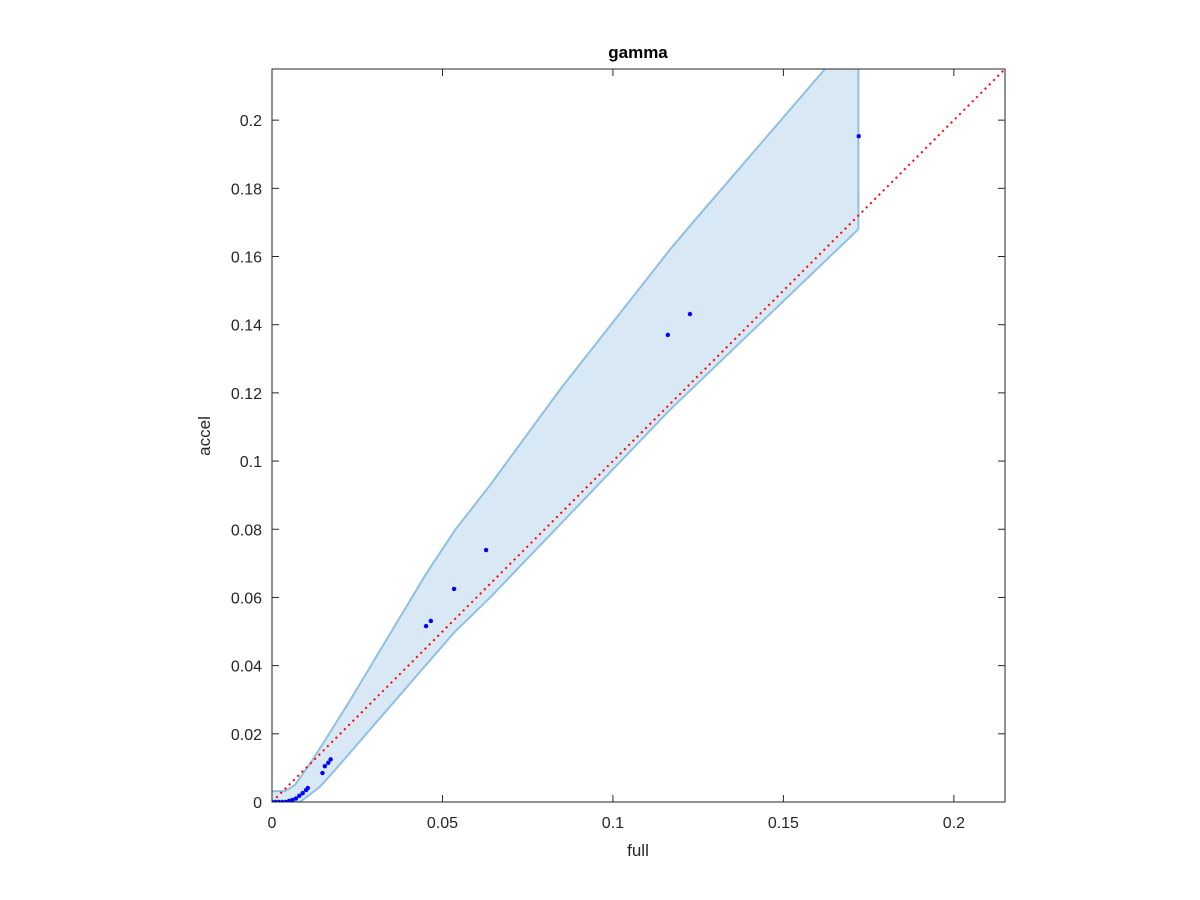 This screenshot has width=1200, height=900. Describe the element at coordinates (246, 326) in the screenshot. I see `y-tick-label: 0.14` at that location.